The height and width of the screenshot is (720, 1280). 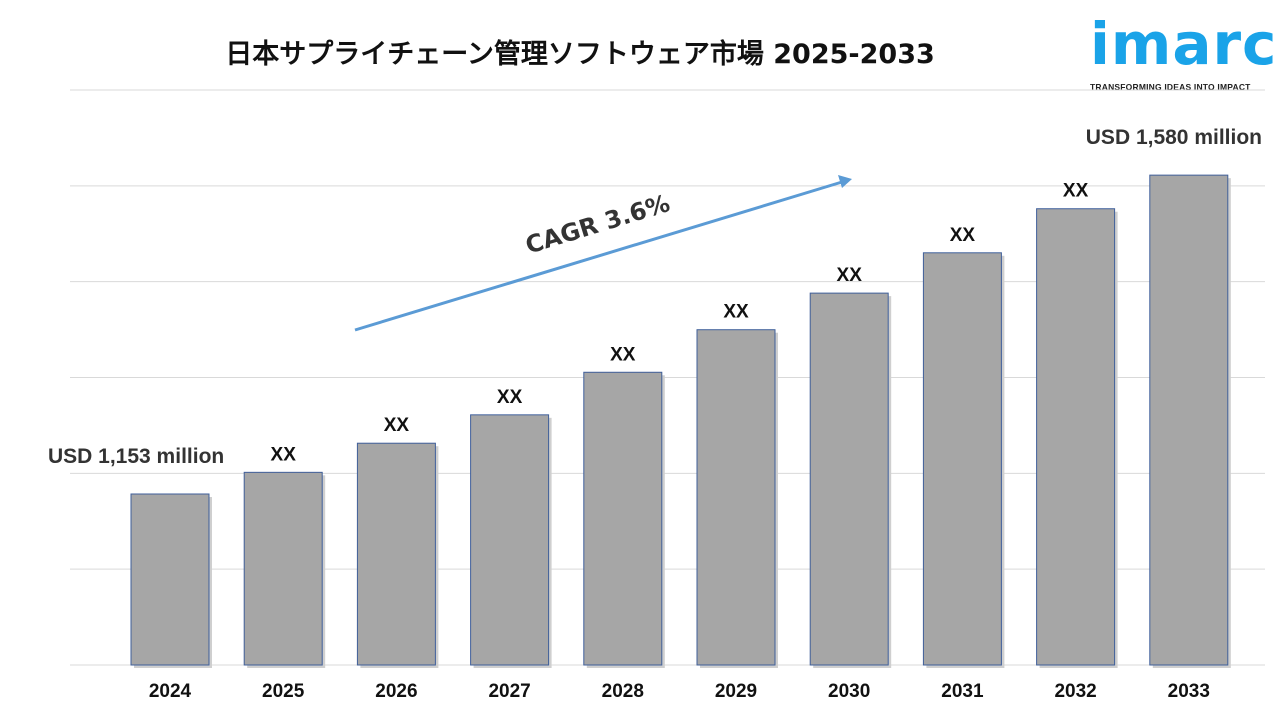 What do you see at coordinates (849, 479) in the screenshot?
I see `bar-2030` at bounding box center [849, 479].